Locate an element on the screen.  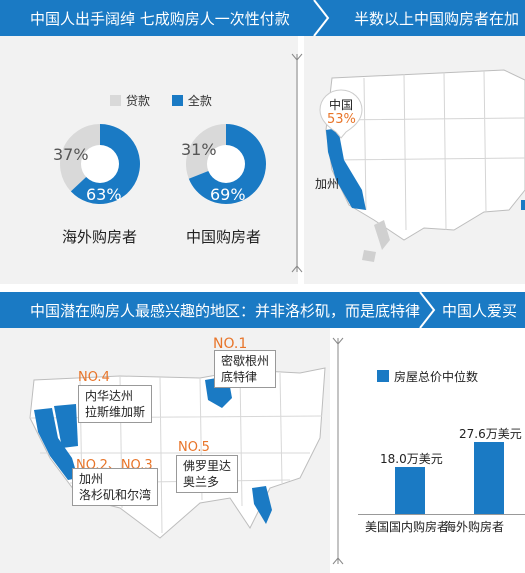
no5-city: 奥兰多 is located at coordinates (201, 482).